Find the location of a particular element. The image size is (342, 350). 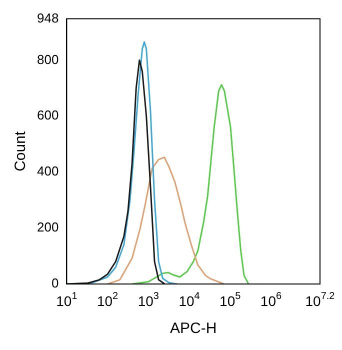

x-axis-title: APC-H is located at coordinates (193, 329).